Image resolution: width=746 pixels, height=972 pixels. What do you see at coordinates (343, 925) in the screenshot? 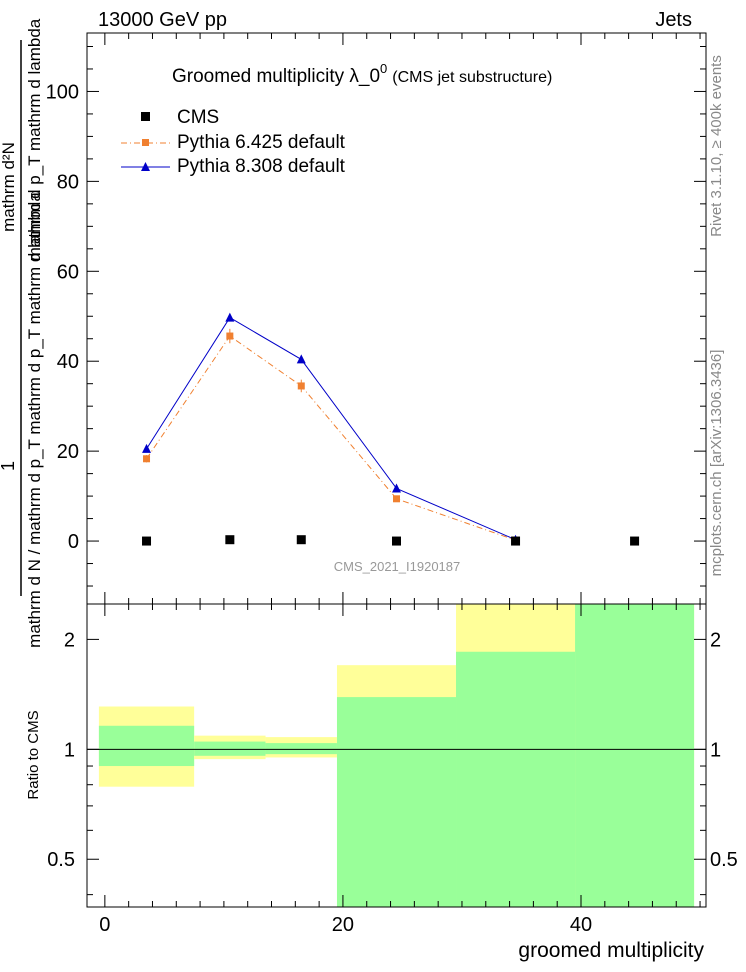
I see `x-tick-label: 20` at bounding box center [343, 925].